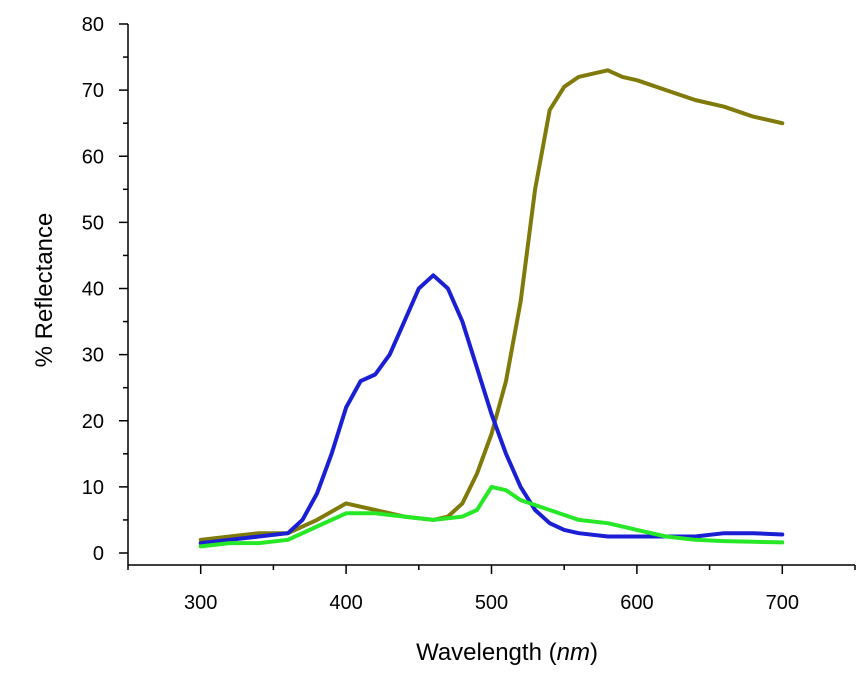 The image size is (859, 689). Describe the element at coordinates (93, 488) in the screenshot. I see `y-tick-label: 10` at that location.